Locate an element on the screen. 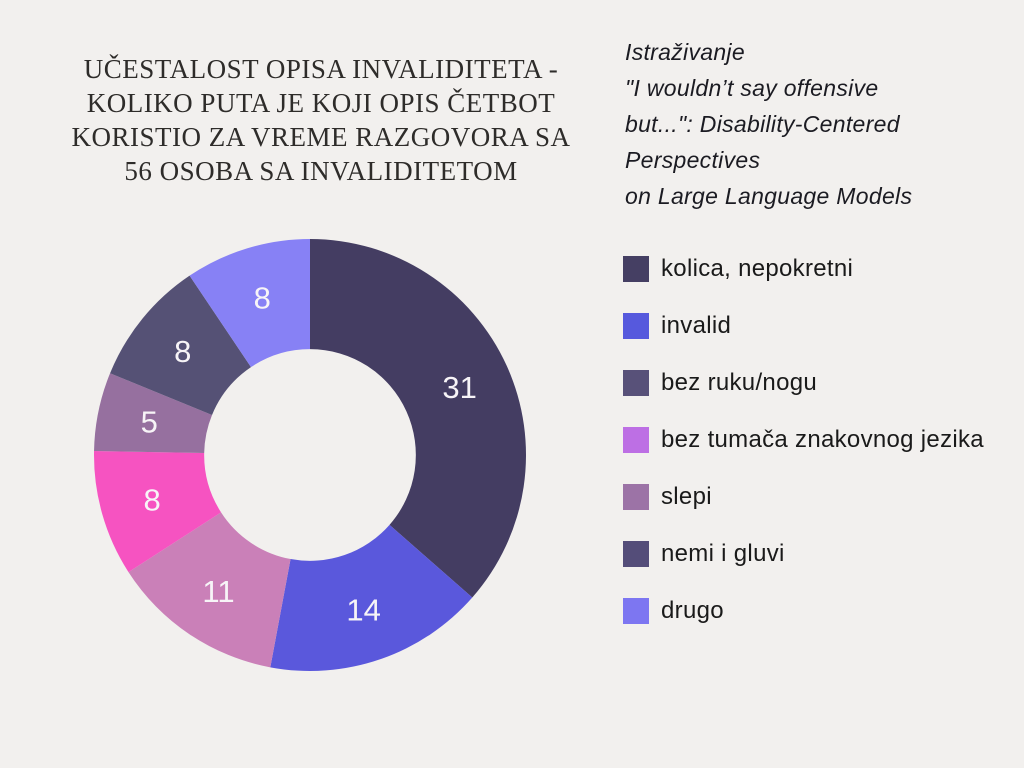  legend-label: drugo is located at coordinates (692, 610).